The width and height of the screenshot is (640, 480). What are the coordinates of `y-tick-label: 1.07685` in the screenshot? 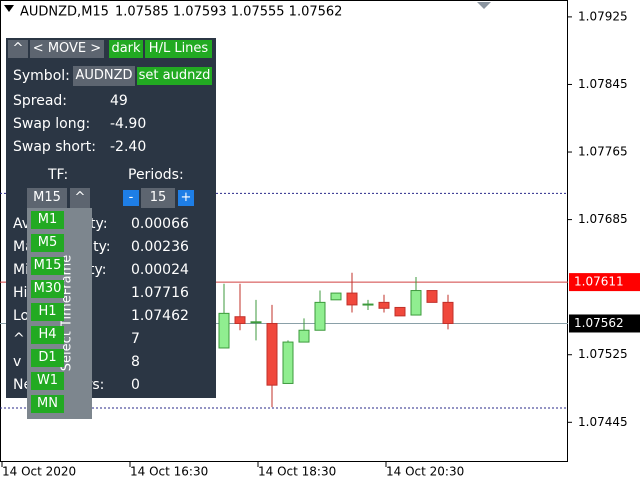 It's located at (603, 219).